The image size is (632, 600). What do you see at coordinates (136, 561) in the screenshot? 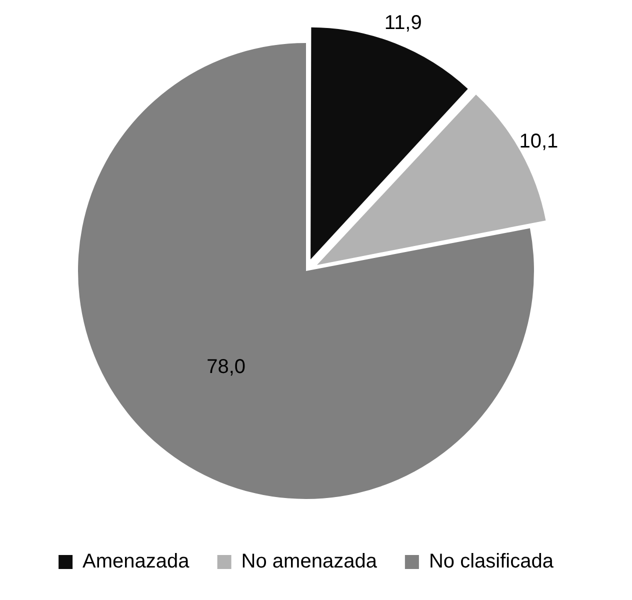
I see `legend-label: Amenazada` at bounding box center [136, 561].